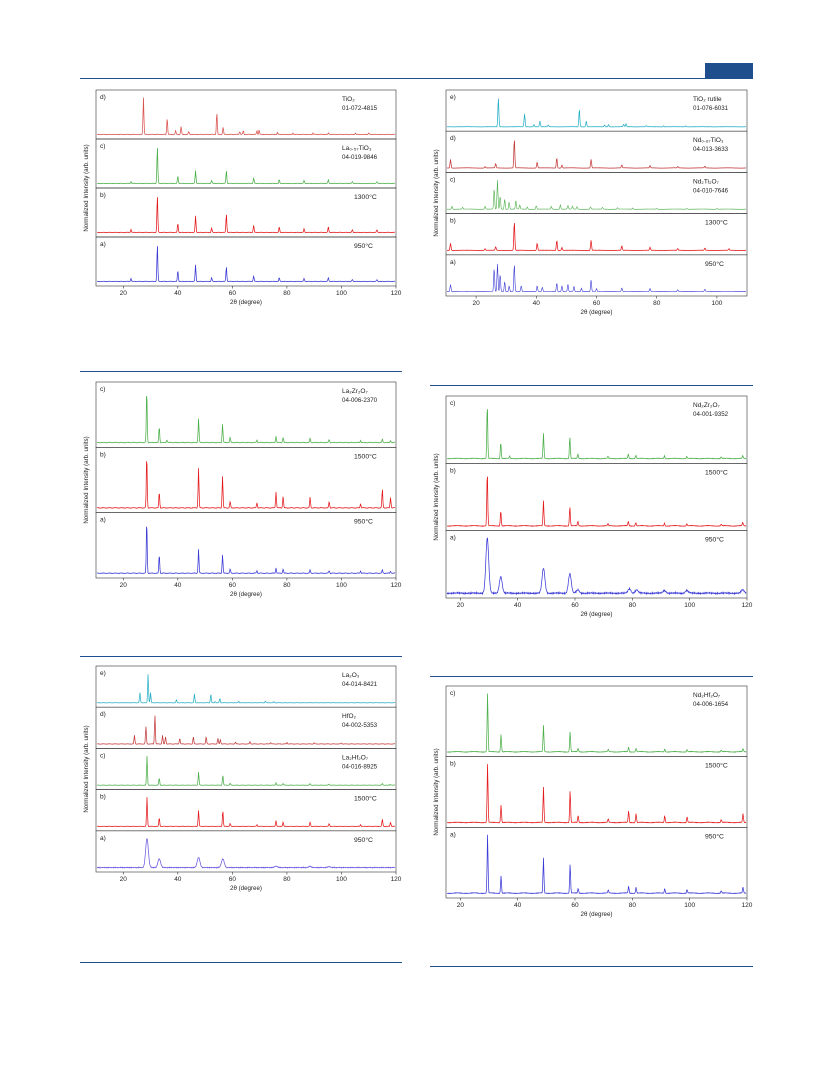 Image resolution: width=833 pixels, height=1091 pixels. What do you see at coordinates (729, 70) in the screenshot?
I see `header-tab` at bounding box center [729, 70].